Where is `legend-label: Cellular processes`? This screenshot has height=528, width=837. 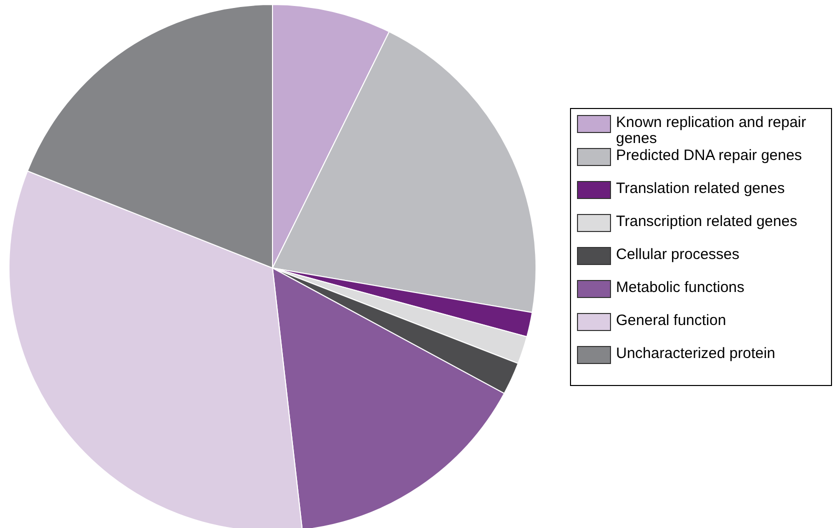
legend-label: Cellular processes is located at coordinates (678, 254).